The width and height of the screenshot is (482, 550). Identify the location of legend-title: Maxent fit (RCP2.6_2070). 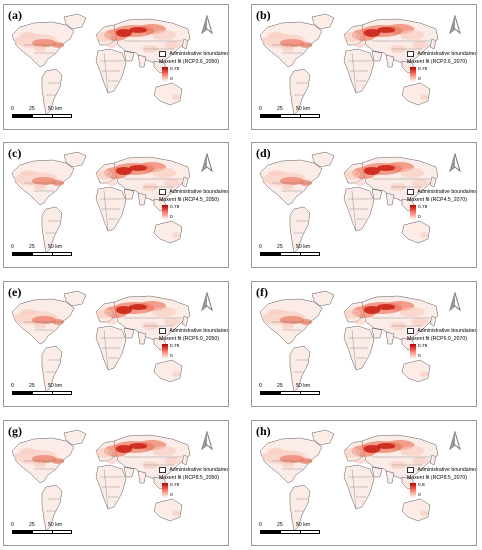
(437, 62).